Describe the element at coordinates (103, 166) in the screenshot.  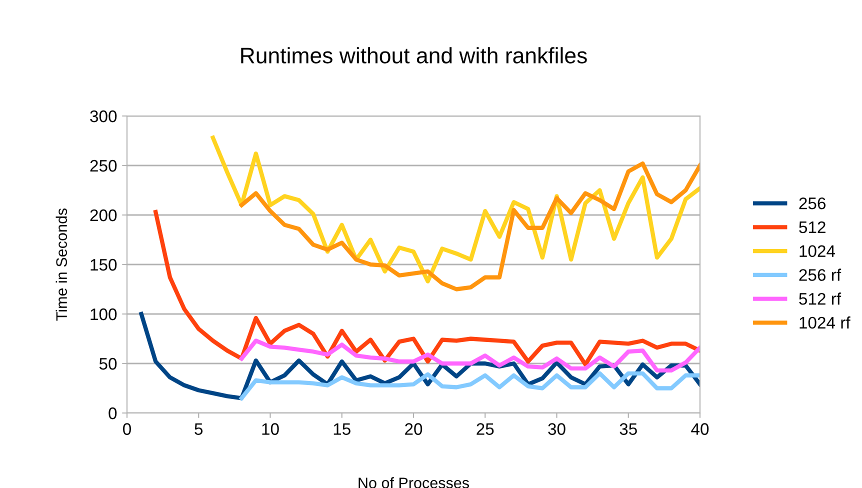
I see `y-tick-label: 250` at that location.